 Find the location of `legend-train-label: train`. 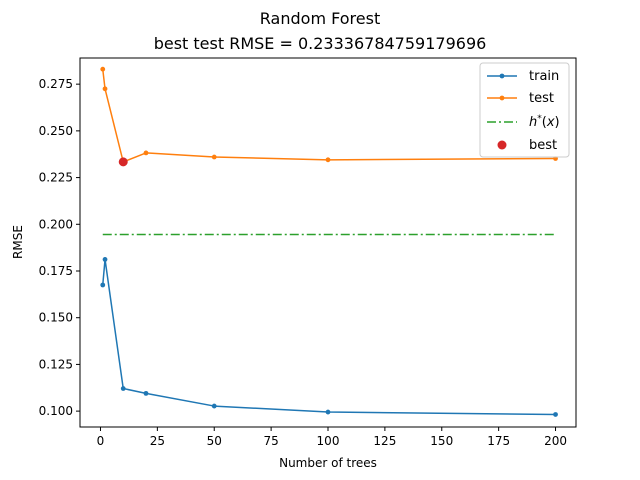

legend-train-label: train is located at coordinates (544, 76).